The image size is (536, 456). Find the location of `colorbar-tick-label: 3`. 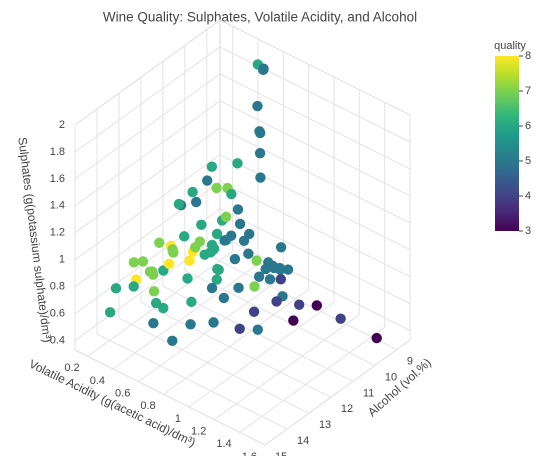

colorbar-tick-label: 3 is located at coordinates (528, 231).